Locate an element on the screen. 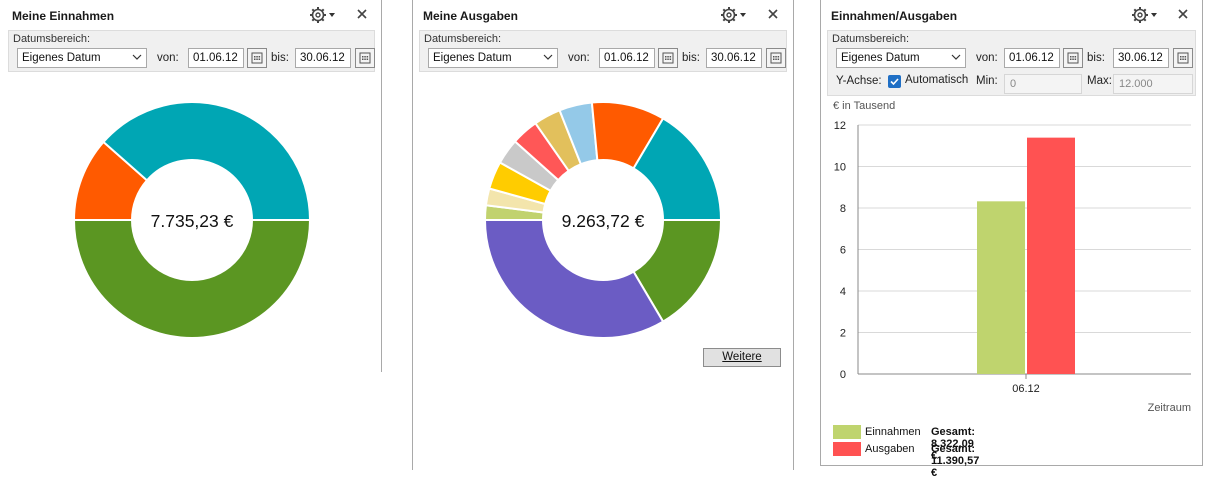 The height and width of the screenshot is (479, 1205). panel-header: Meine Einnahmen is located at coordinates (191, 15).